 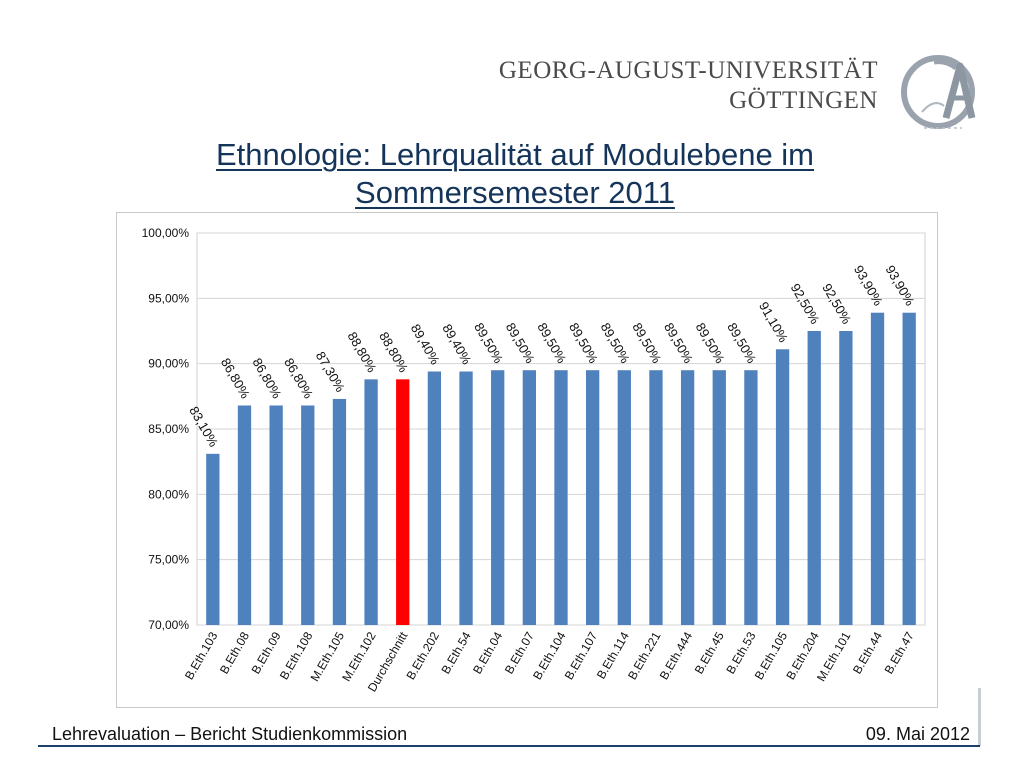 What do you see at coordinates (509, 746) in the screenshot?
I see `footer-divider` at bounding box center [509, 746].